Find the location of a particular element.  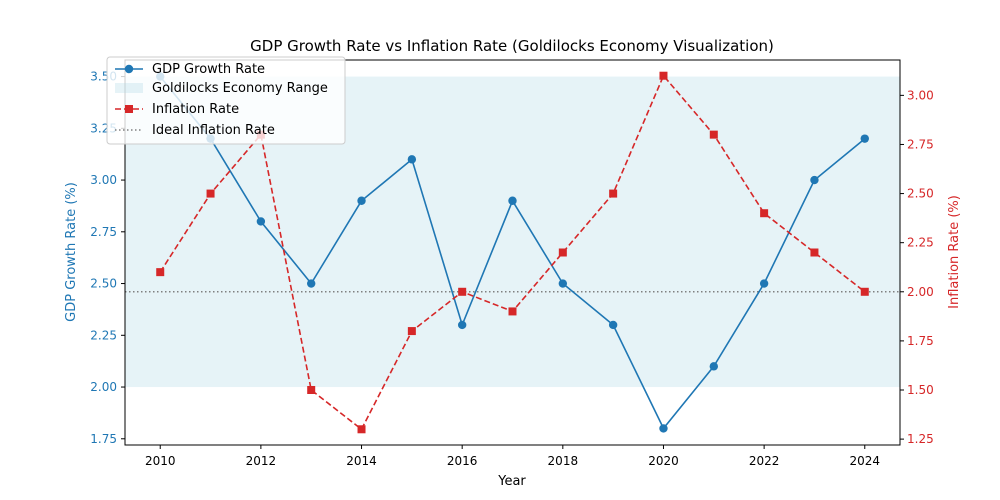

legend-ideal-label: Ideal Inflation Rate is located at coordinates (213, 130).